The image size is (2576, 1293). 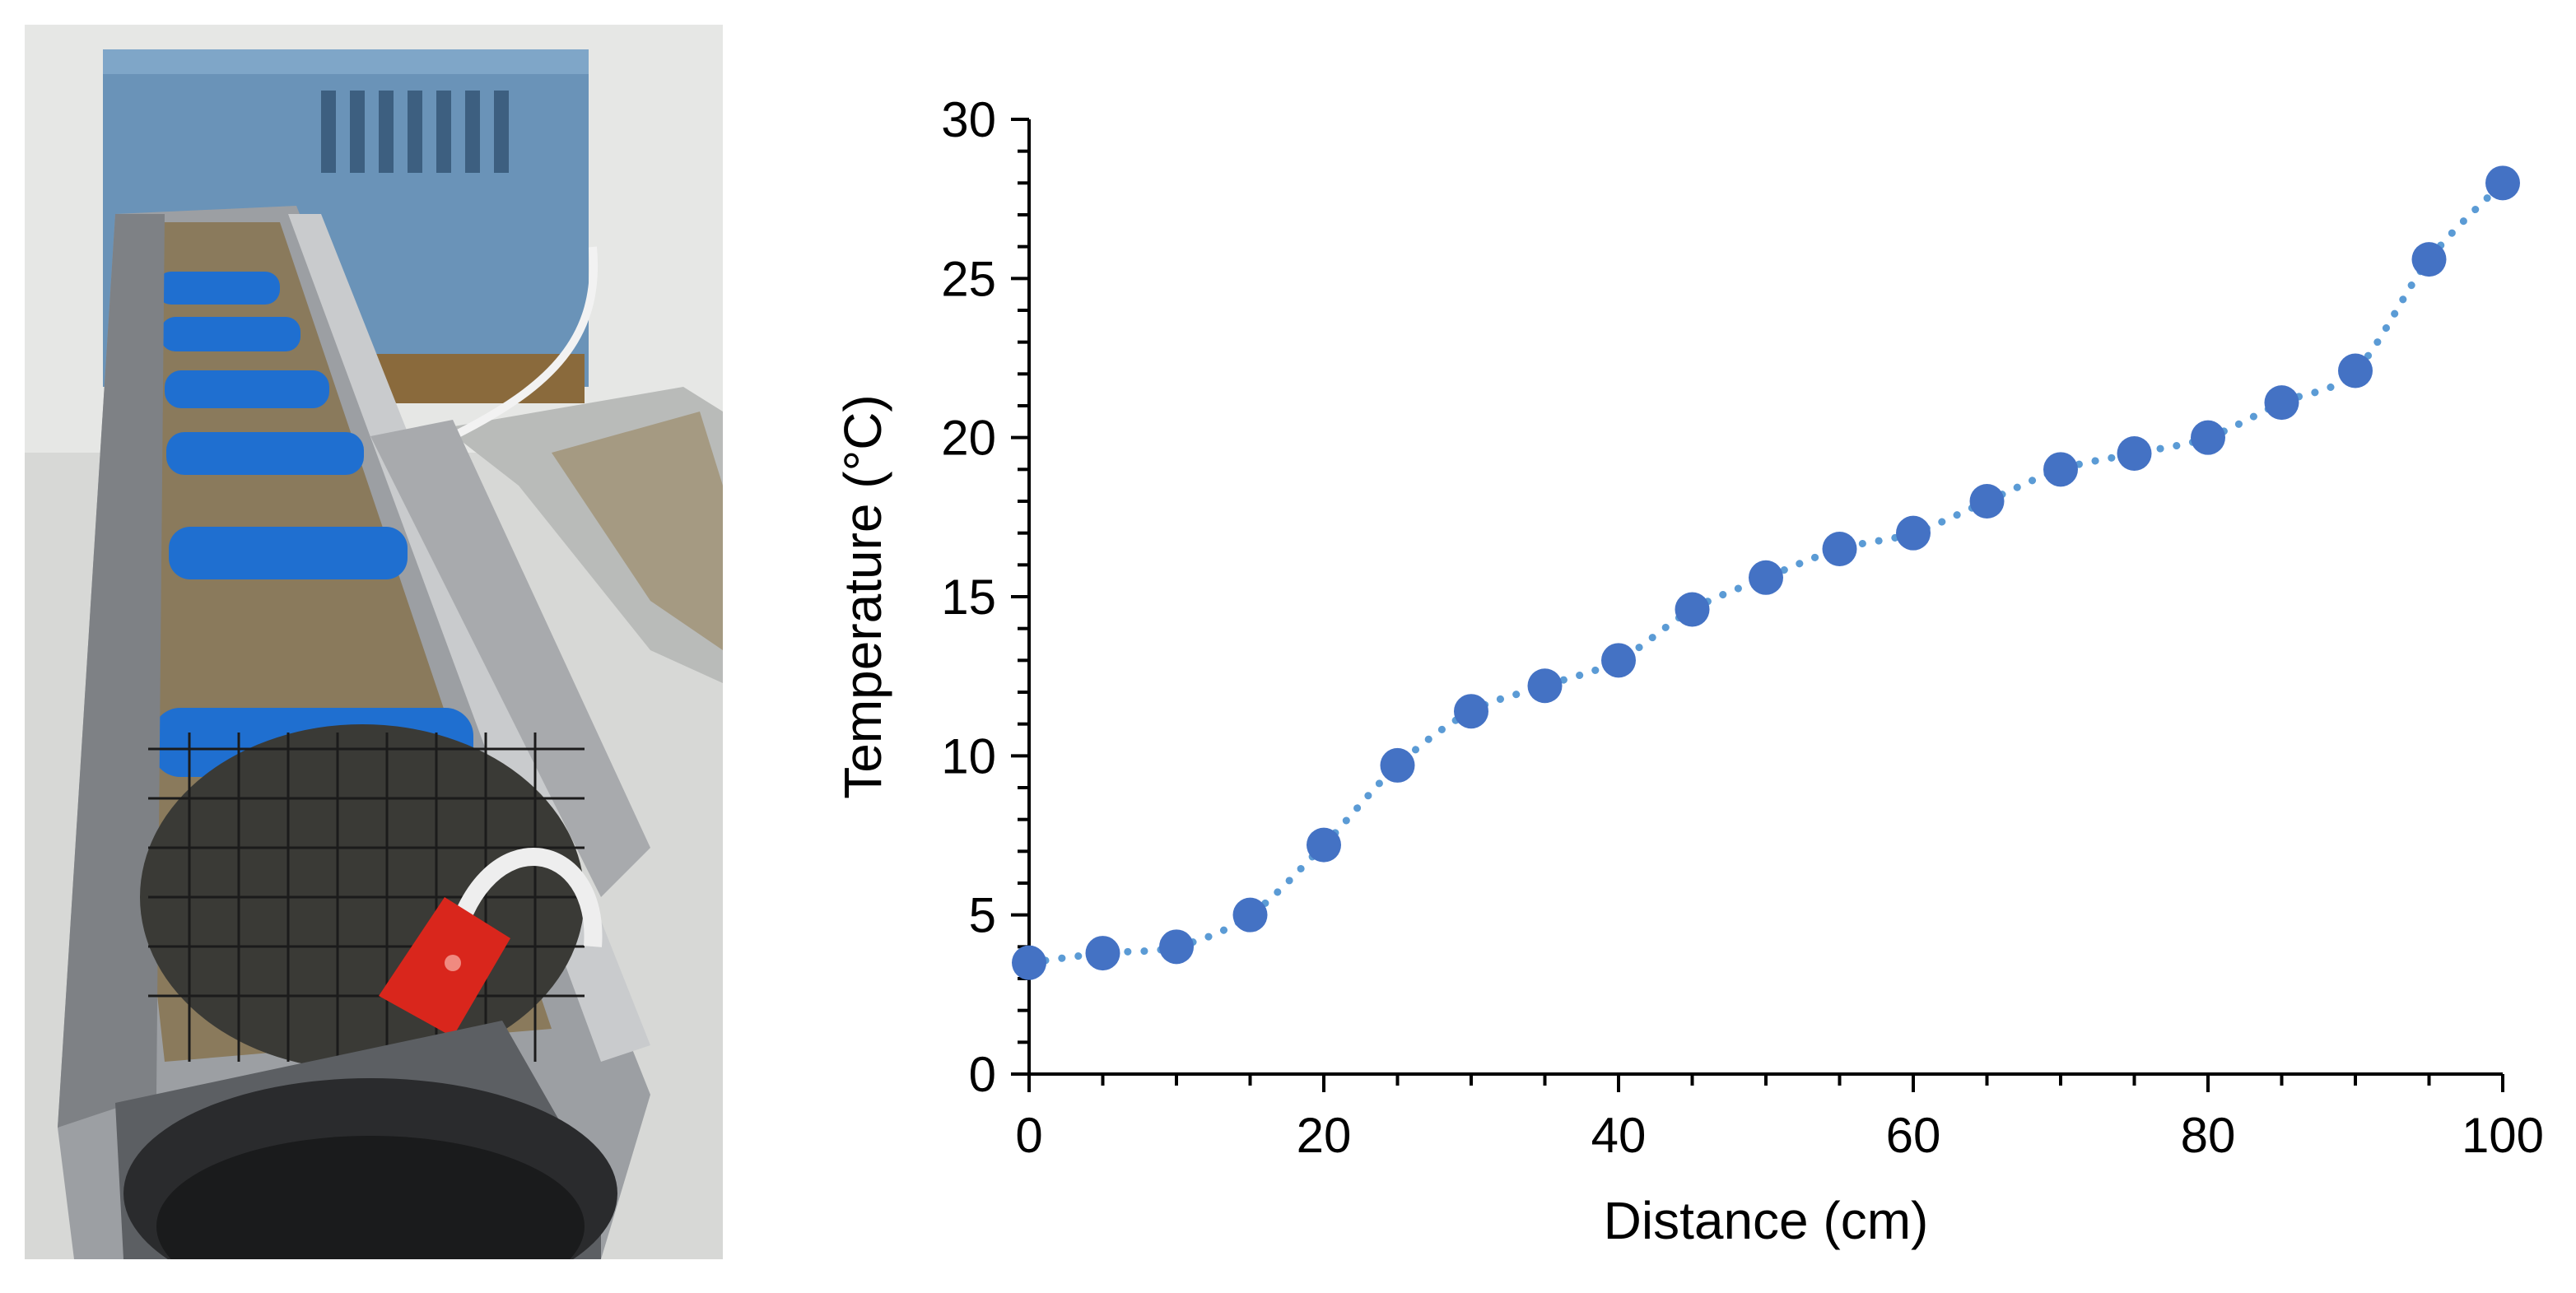 I want to click on x-axis-title: Distance (cm), so click(x=1766, y=1220).